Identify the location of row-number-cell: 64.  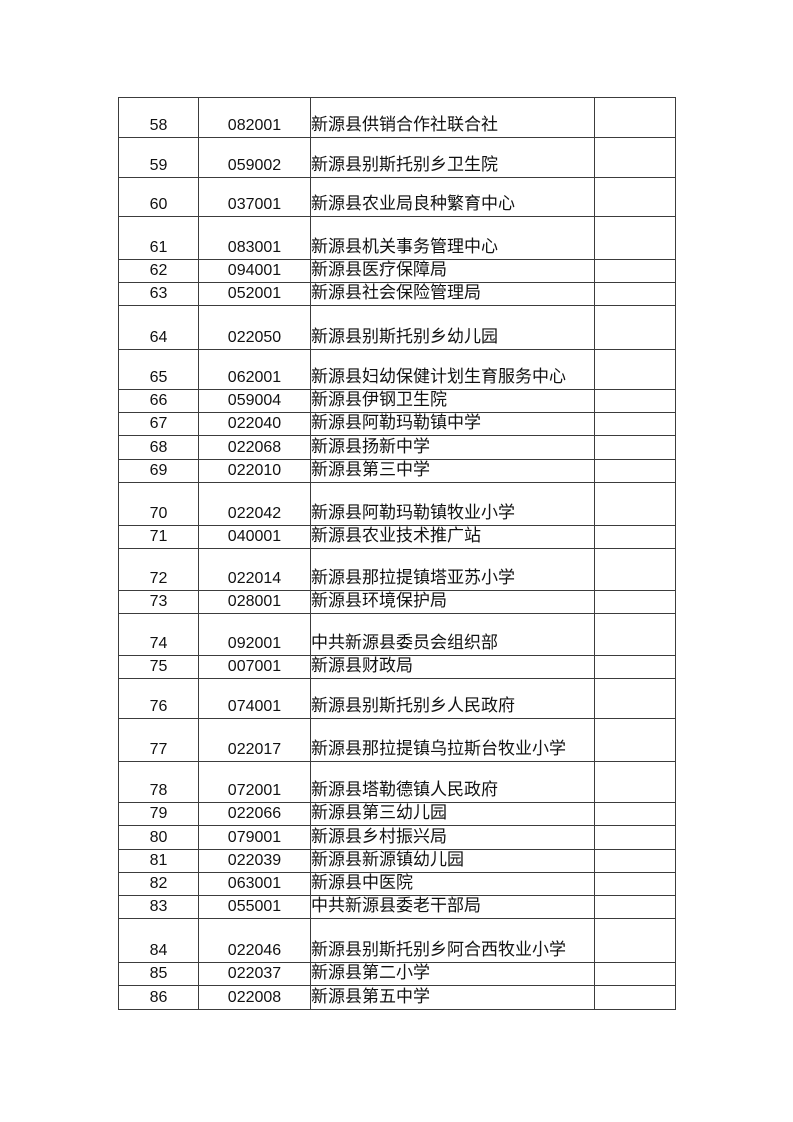
(158, 327).